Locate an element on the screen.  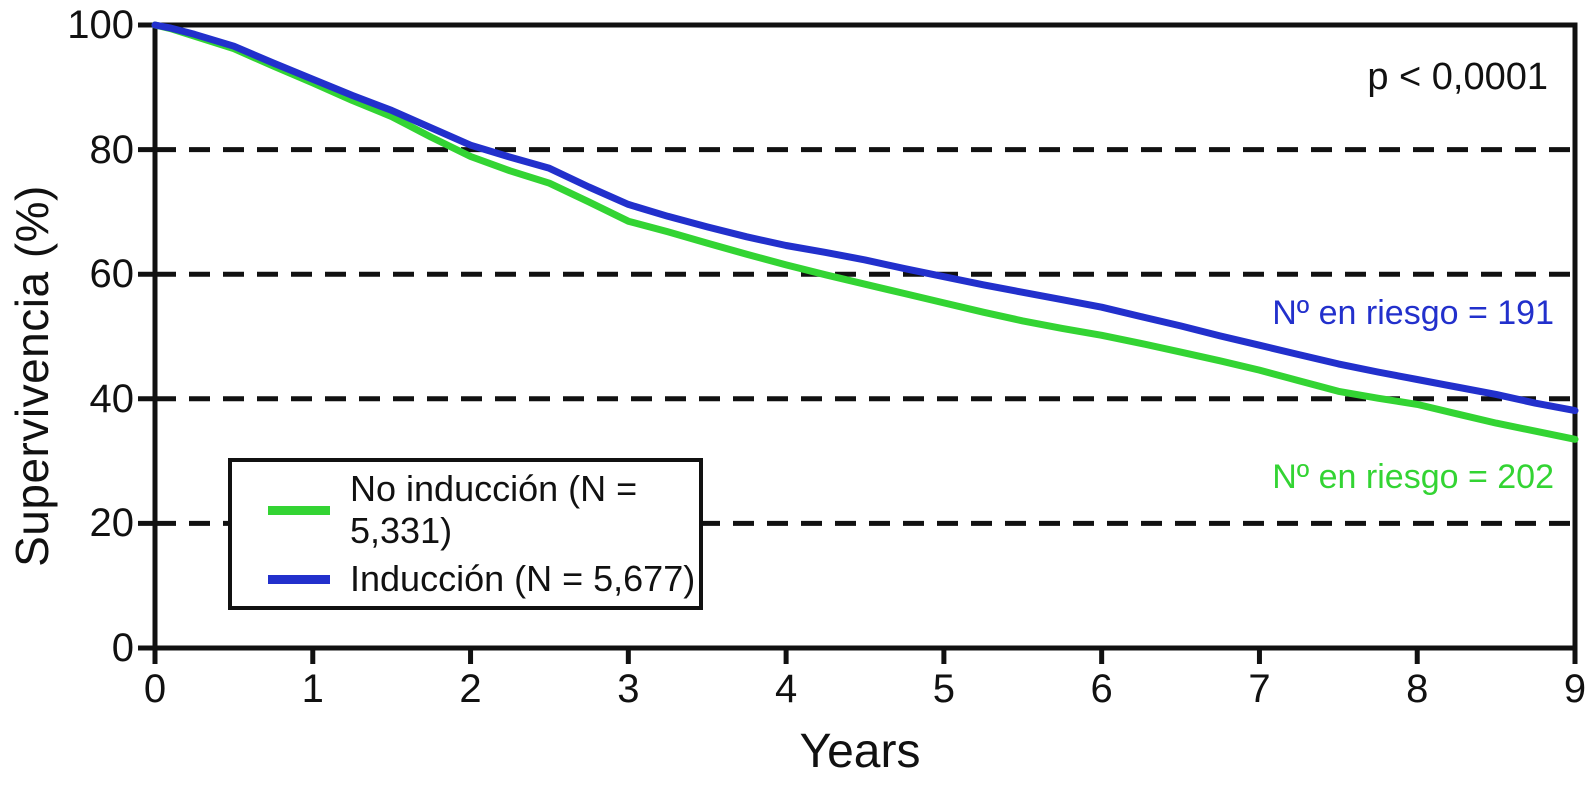
at-risk-label-induccion: Nº en riesgo = 191 is located at coordinates (1413, 313).